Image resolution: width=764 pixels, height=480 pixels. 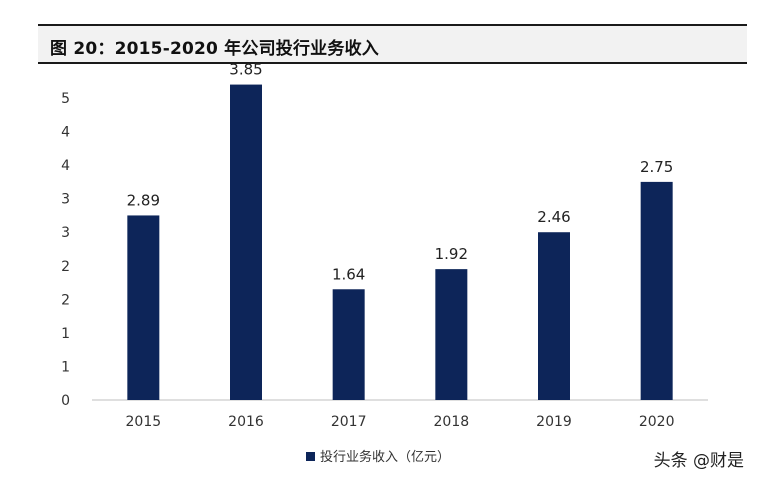 I want to click on legend-label: 投行业务收入（亿元）, so click(x=385, y=457).